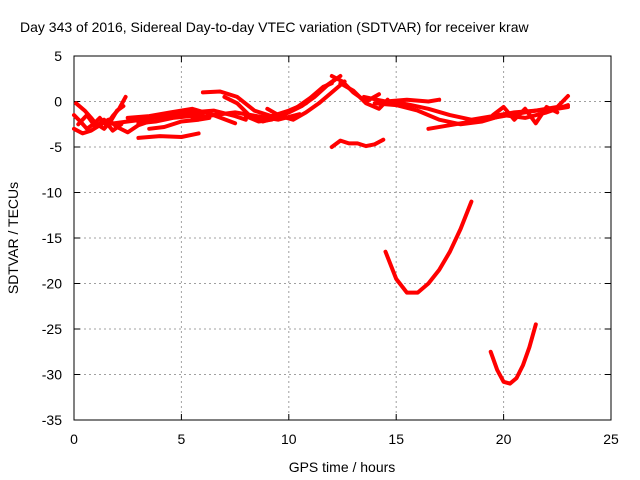 Image resolution: width=640 pixels, height=480 pixels. I want to click on y-tick-label: -20, so click(52, 284).